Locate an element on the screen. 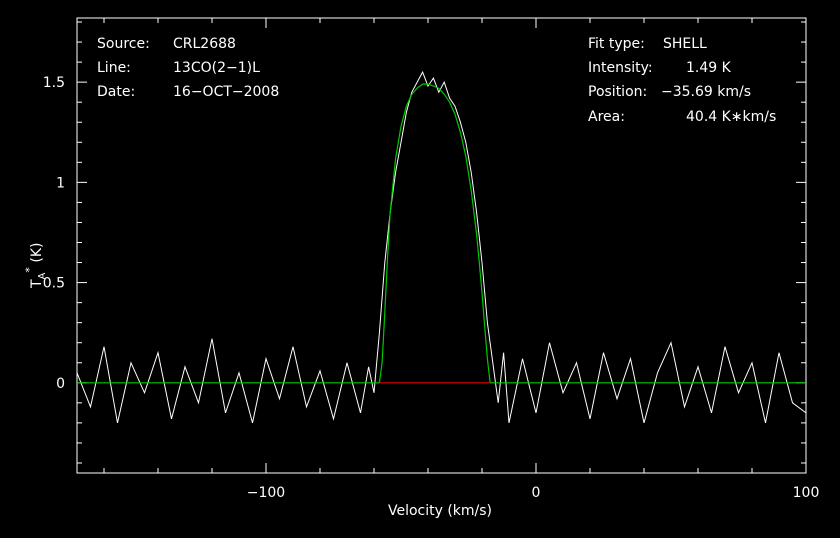 This screenshot has width=840, height=538. x-axis-label: Velocity (km/s) is located at coordinates (440, 511).